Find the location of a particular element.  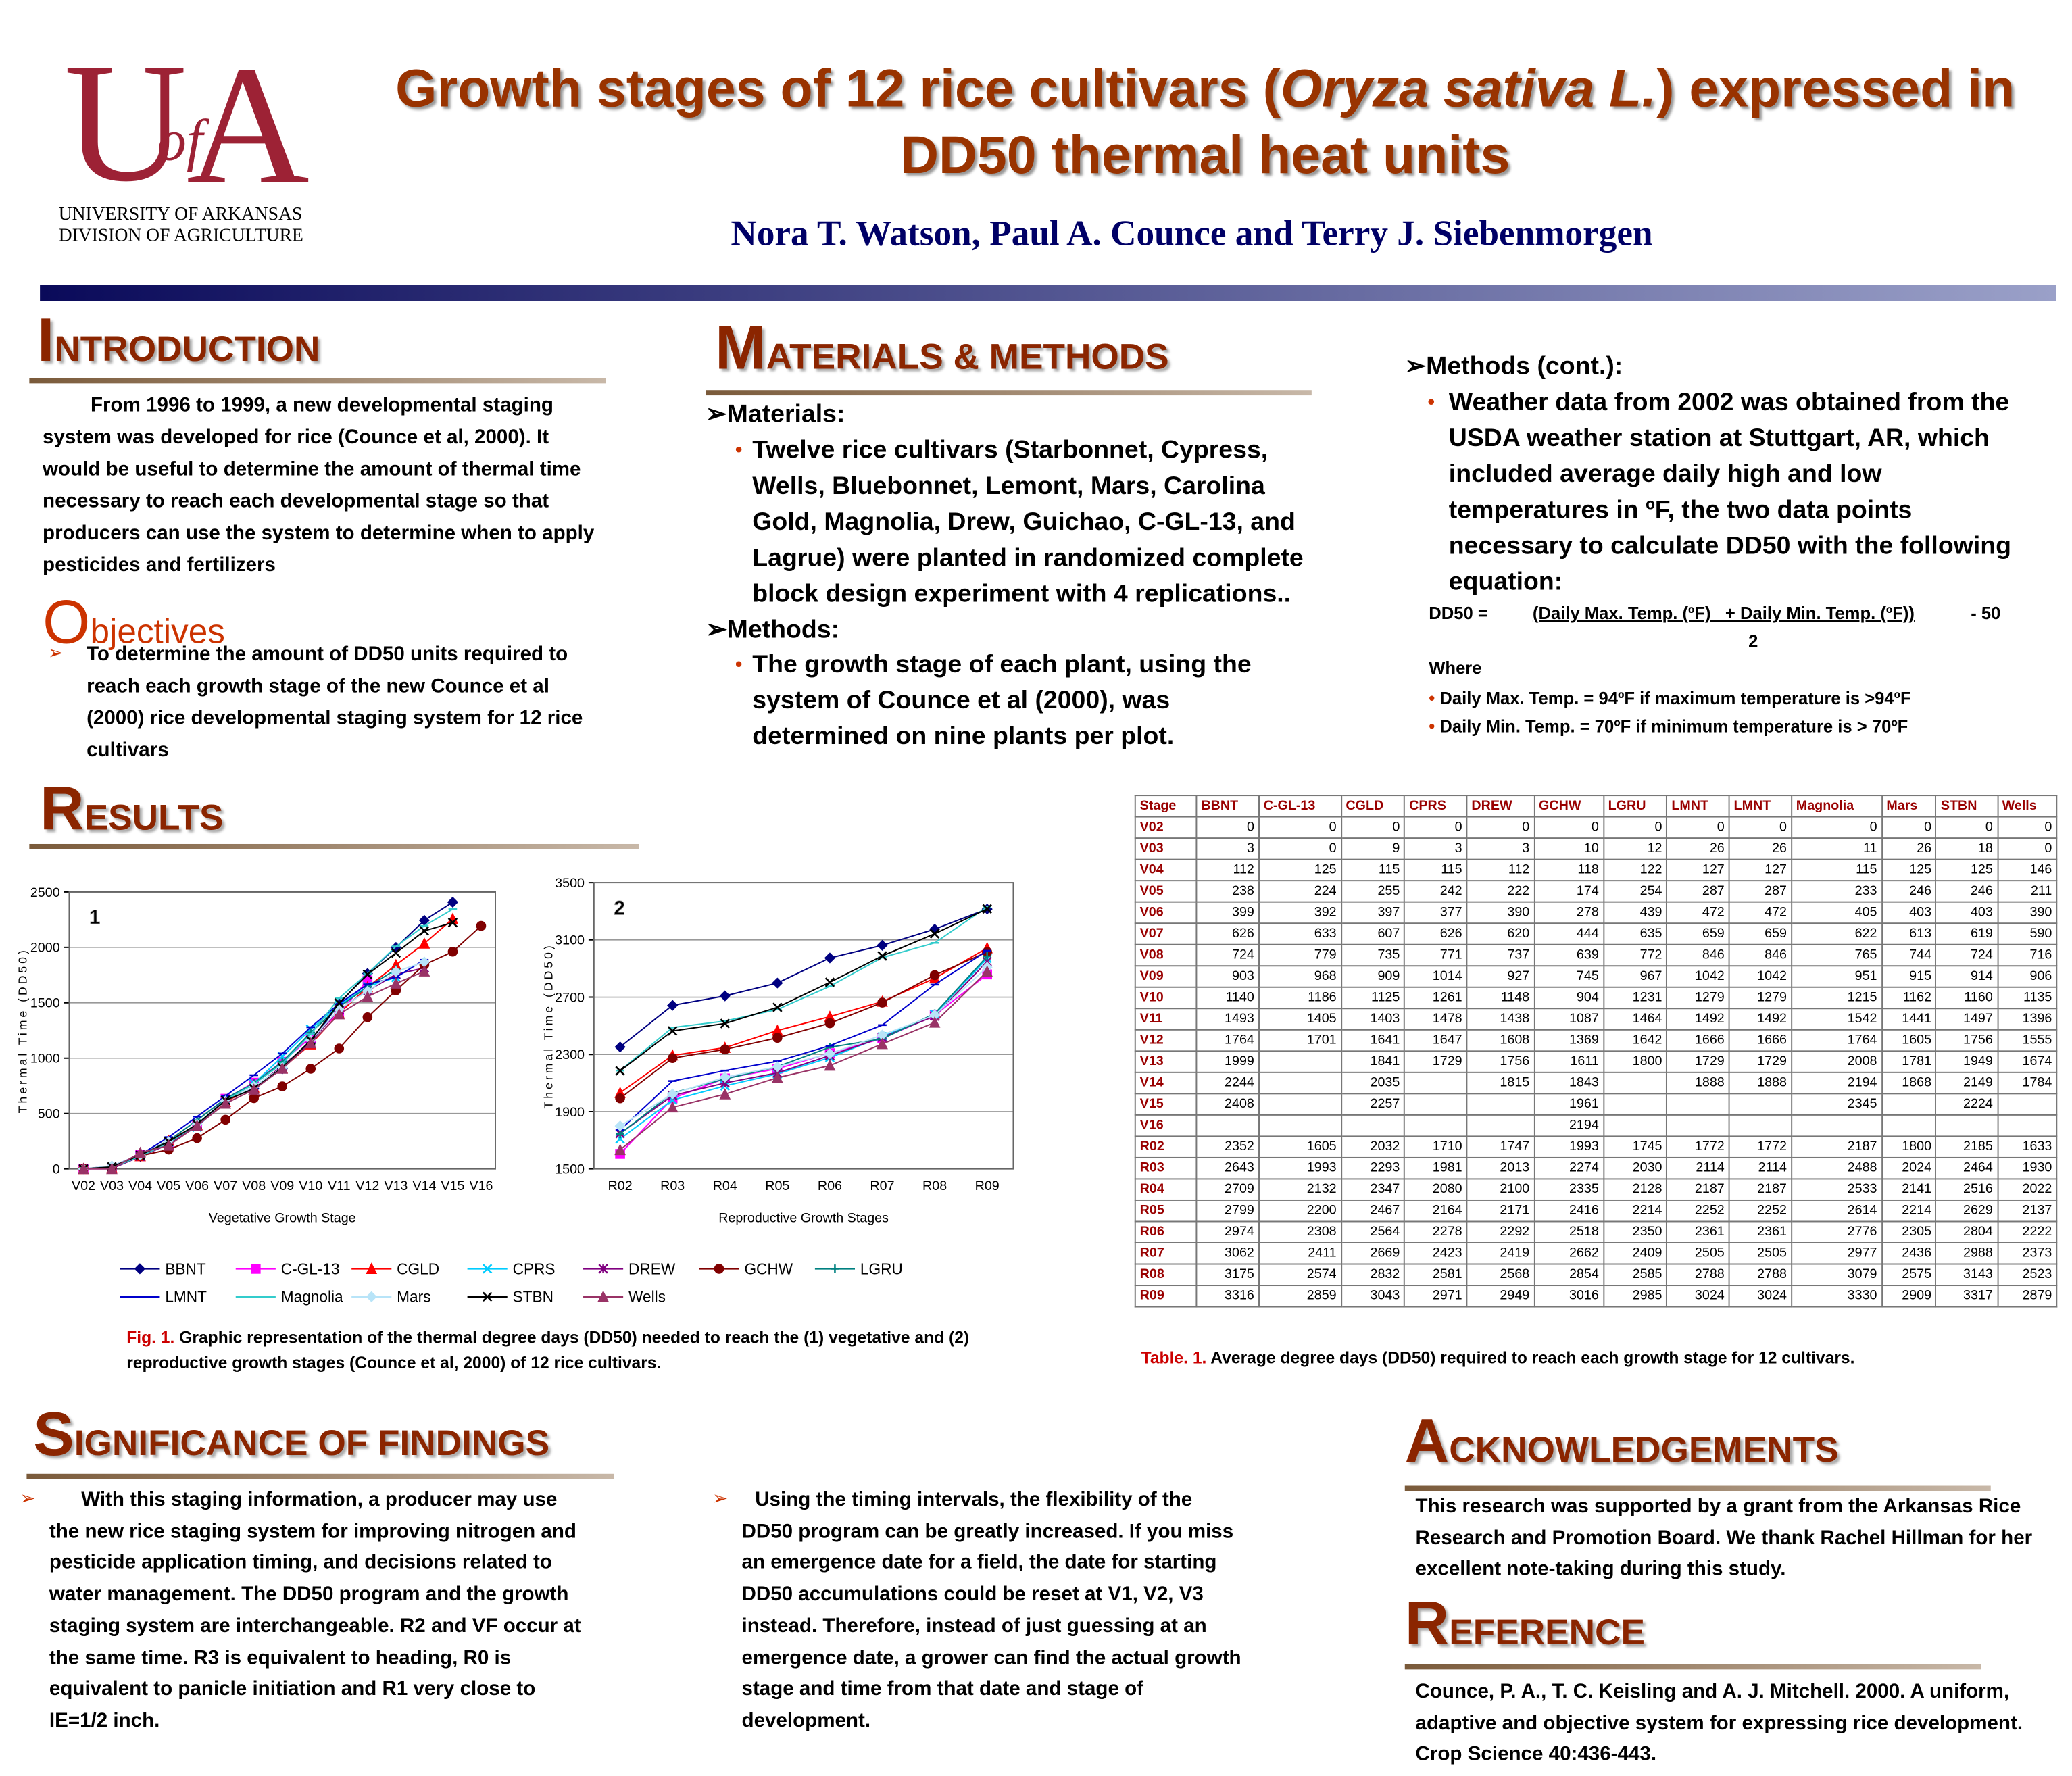

logo-a: A is located at coordinates (248, 125).